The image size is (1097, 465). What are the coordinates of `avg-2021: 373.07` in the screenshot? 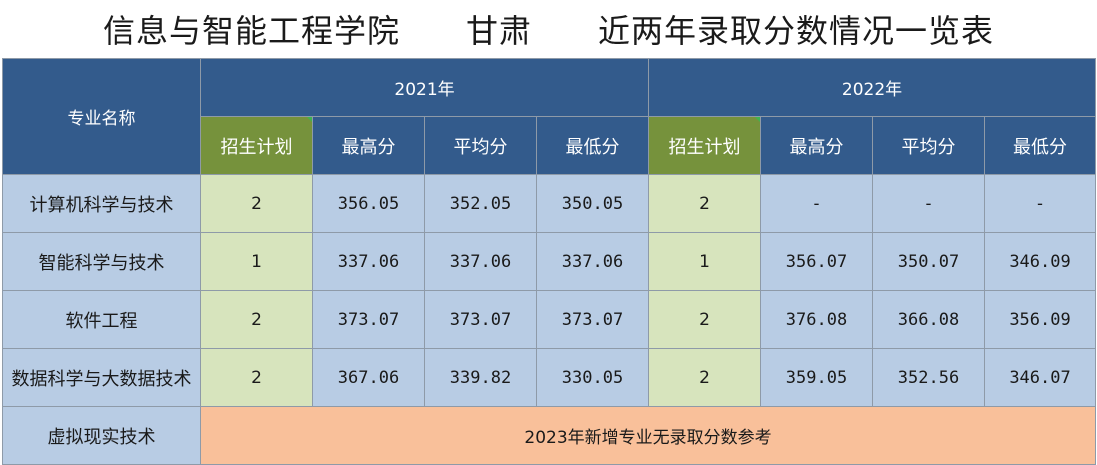 It's located at (480, 319).